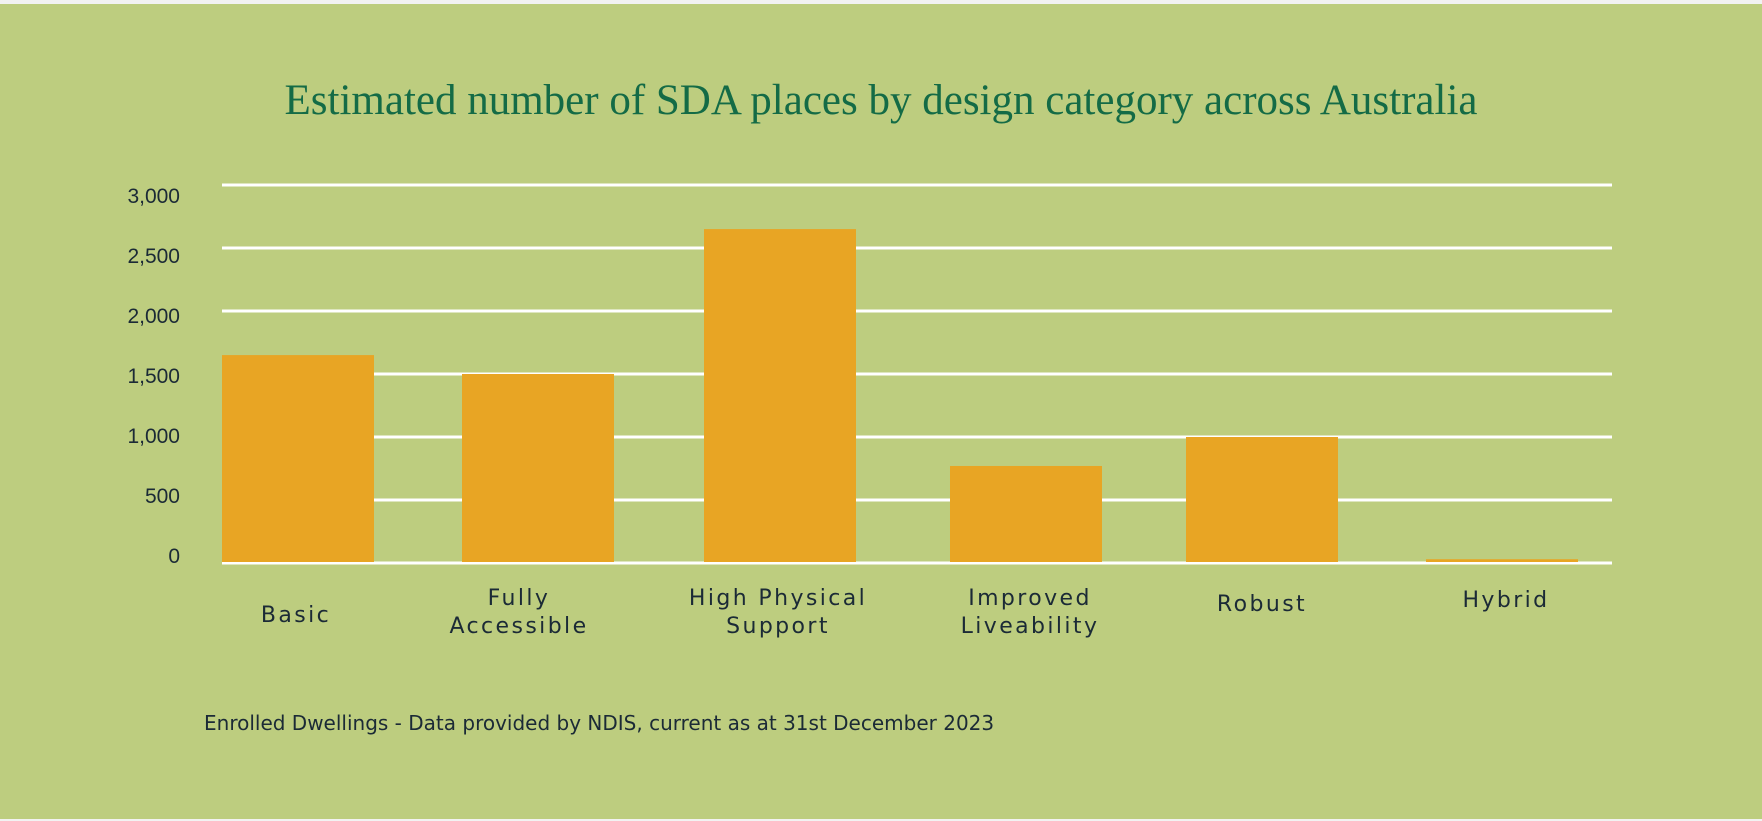 Image resolution: width=1762 pixels, height=821 pixels. I want to click on bar-robust, so click(1262, 499).